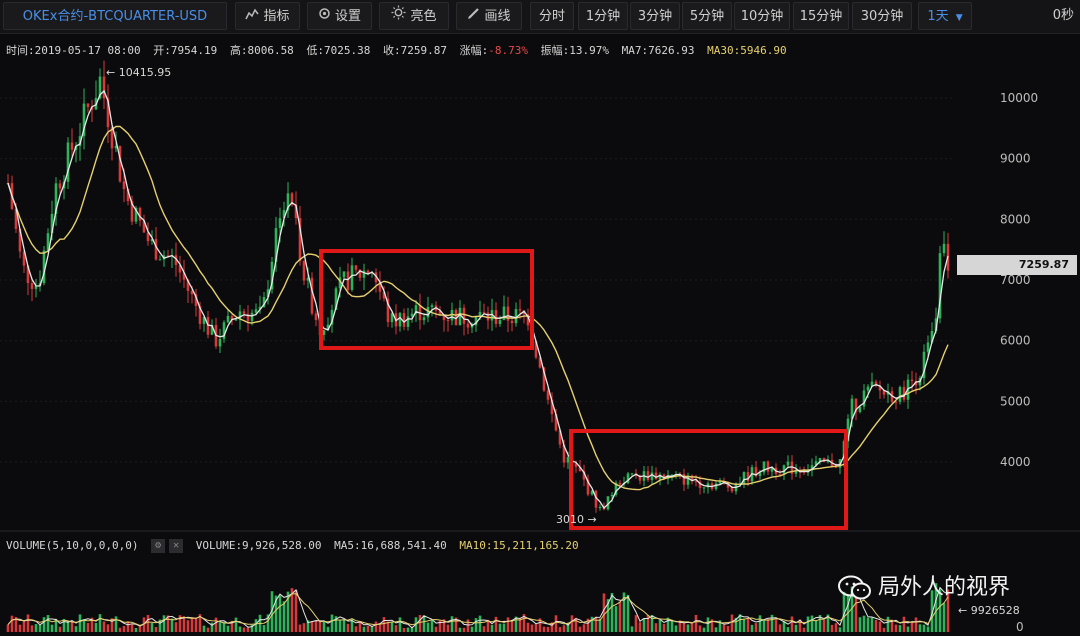 The height and width of the screenshot is (636, 1080). What do you see at coordinates (655, 16) in the screenshot?
I see `interval-tab: 3分钟` at bounding box center [655, 16].